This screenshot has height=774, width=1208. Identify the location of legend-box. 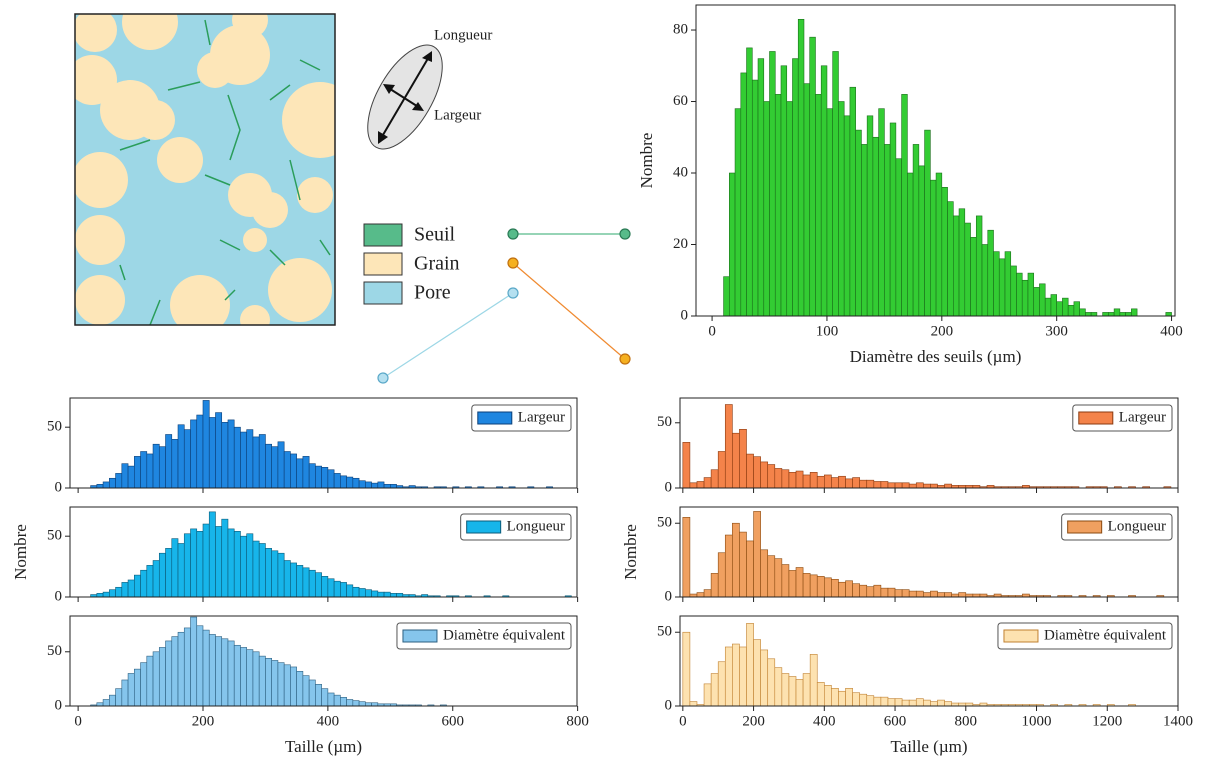
(1085, 636).